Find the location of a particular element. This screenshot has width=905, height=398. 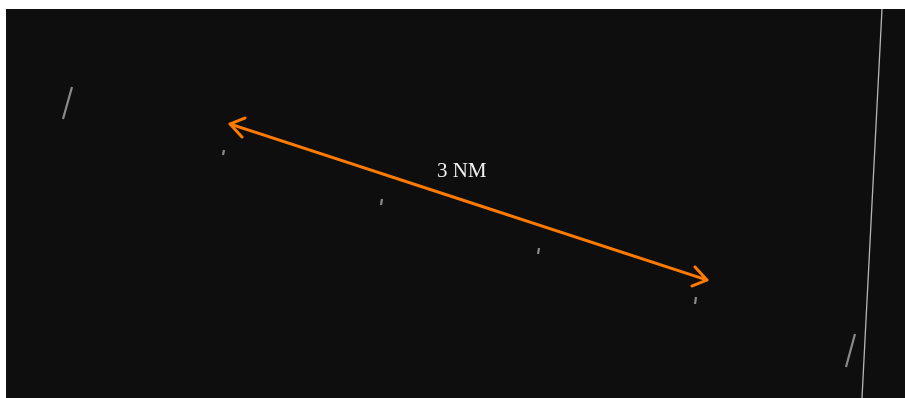

scope-boundary-line is located at coordinates (872, 203).